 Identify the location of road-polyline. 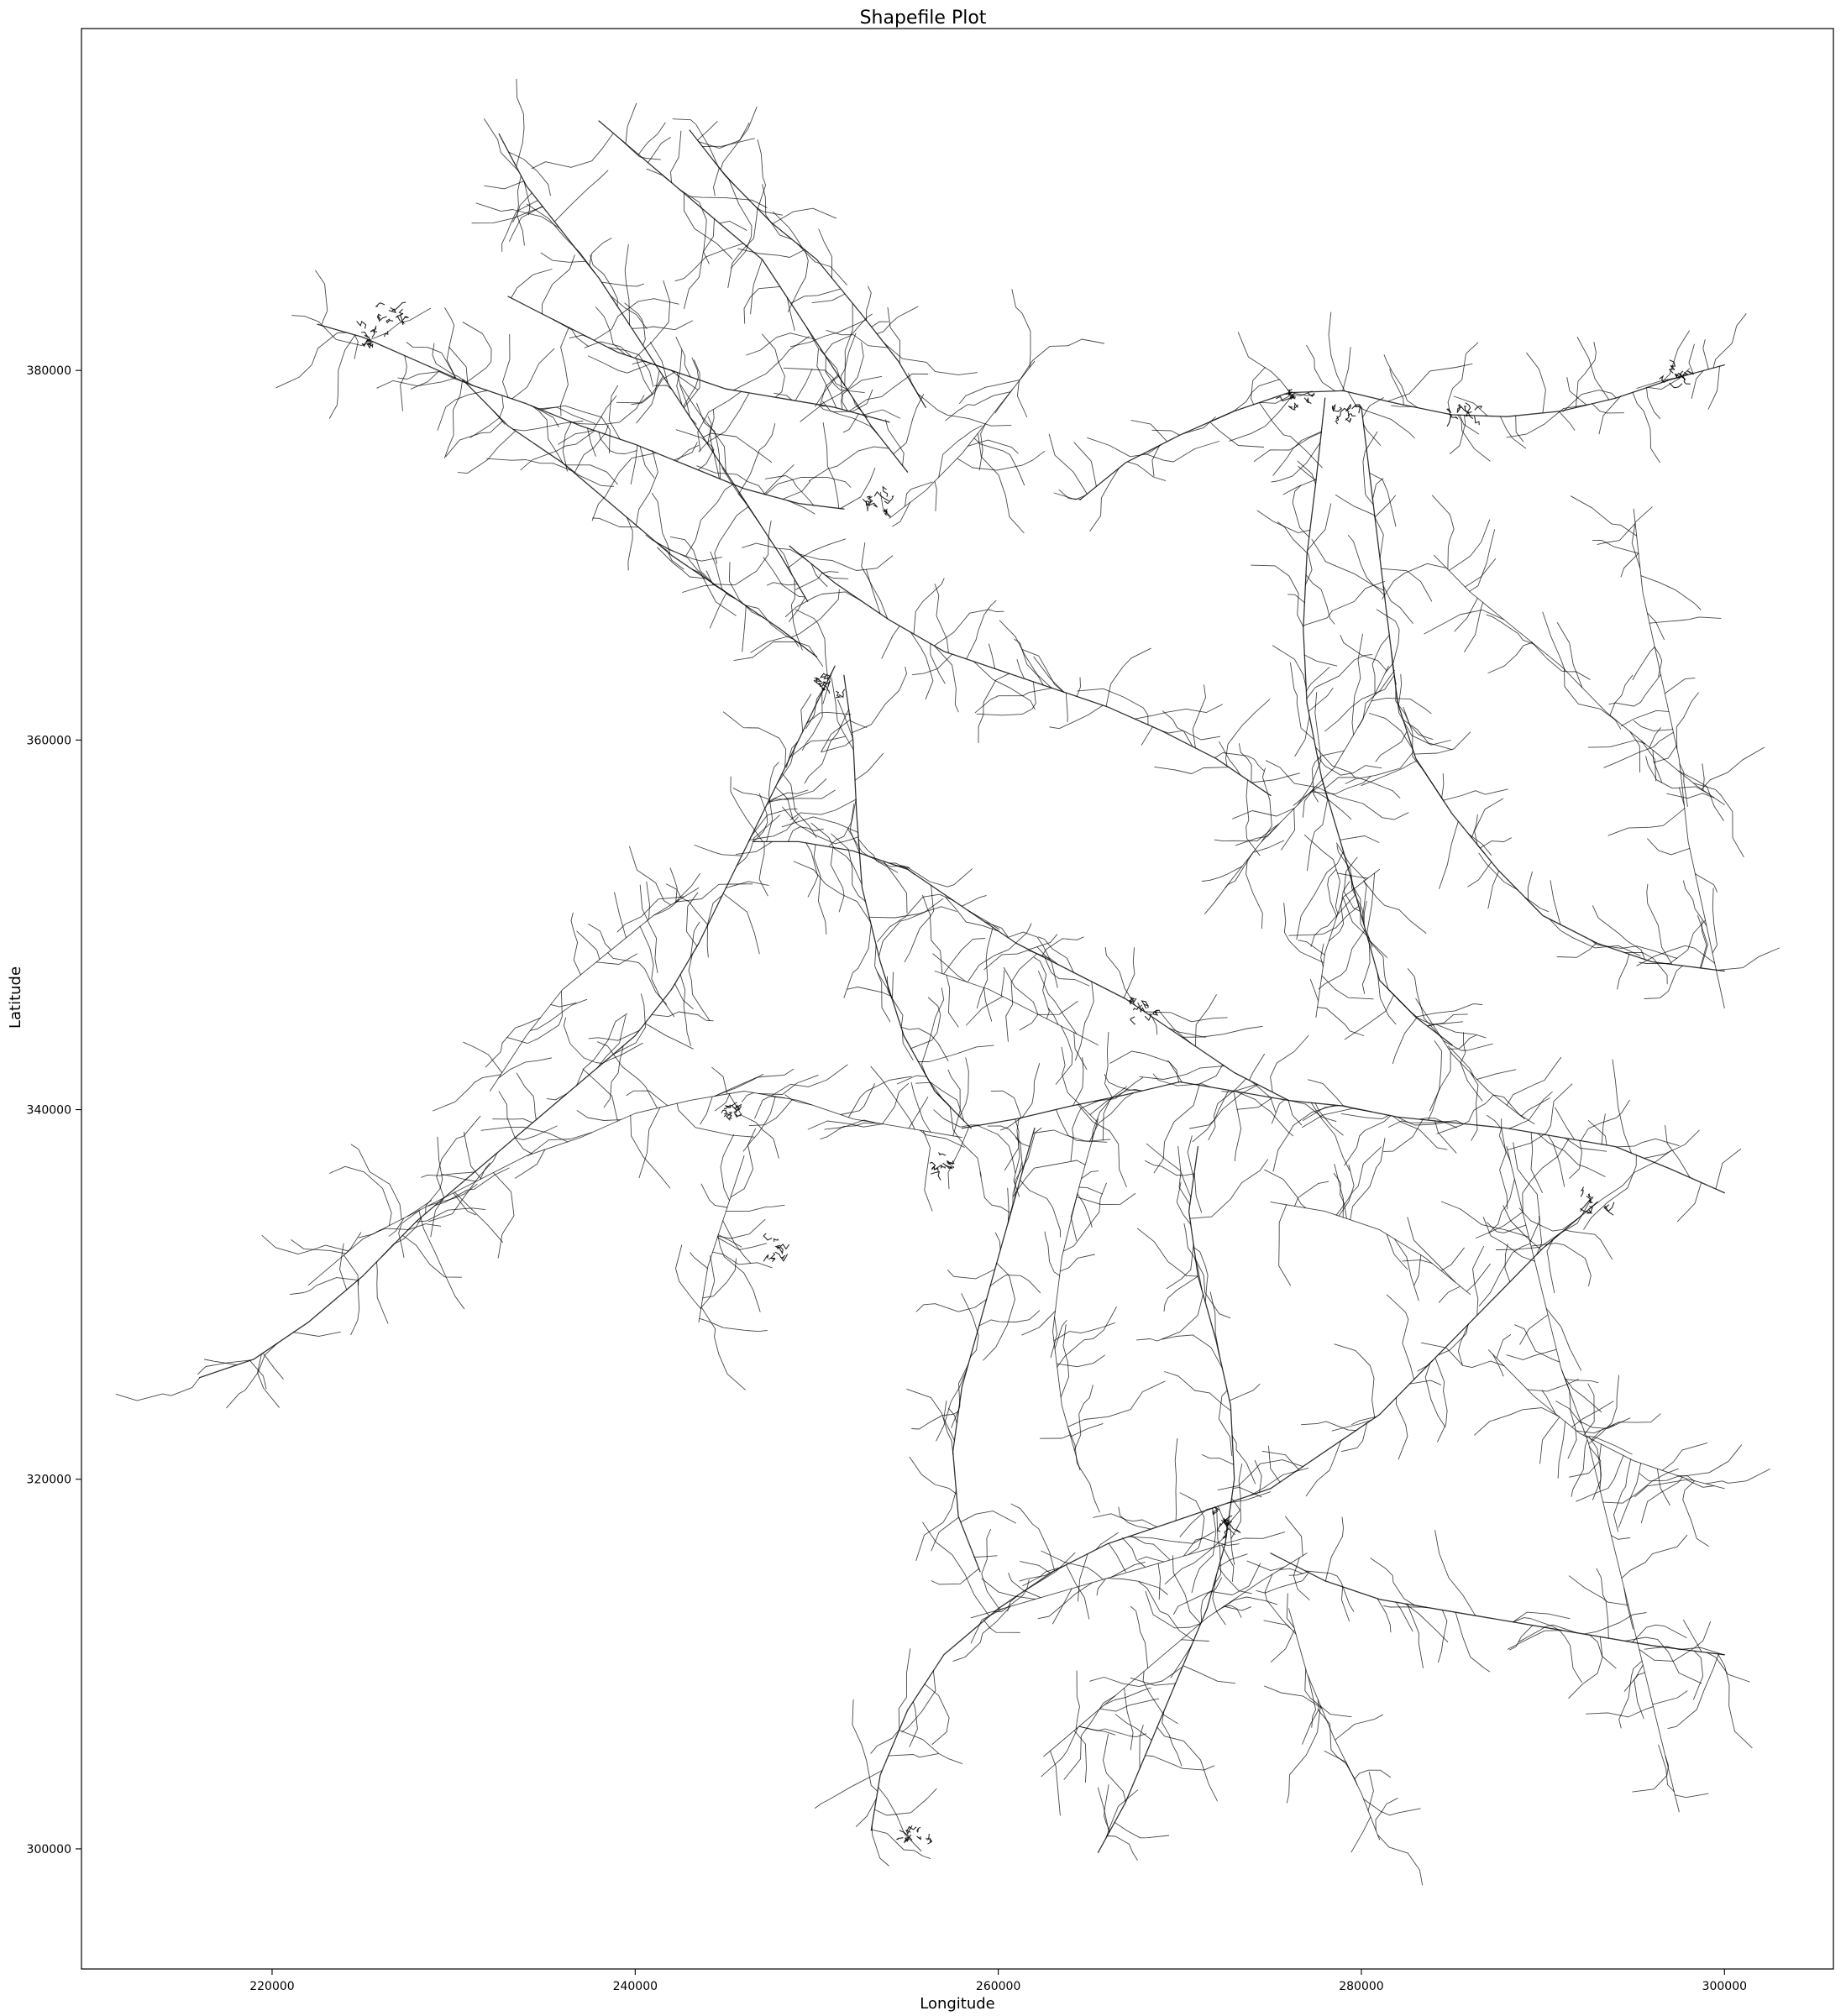
(1370, 1249).